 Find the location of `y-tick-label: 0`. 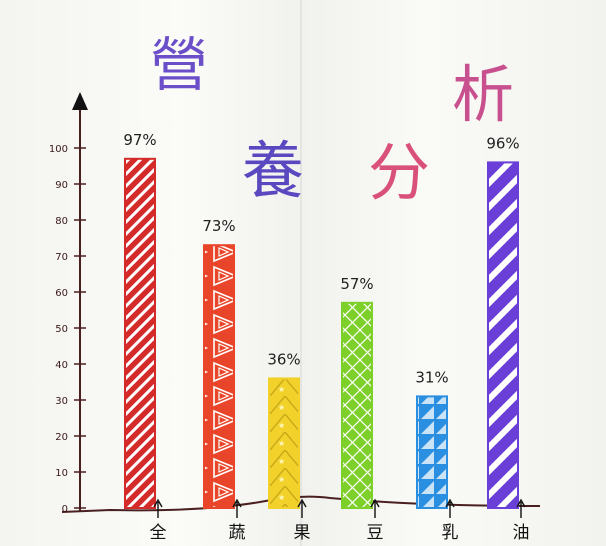

y-tick-label: 0 is located at coordinates (65, 509).